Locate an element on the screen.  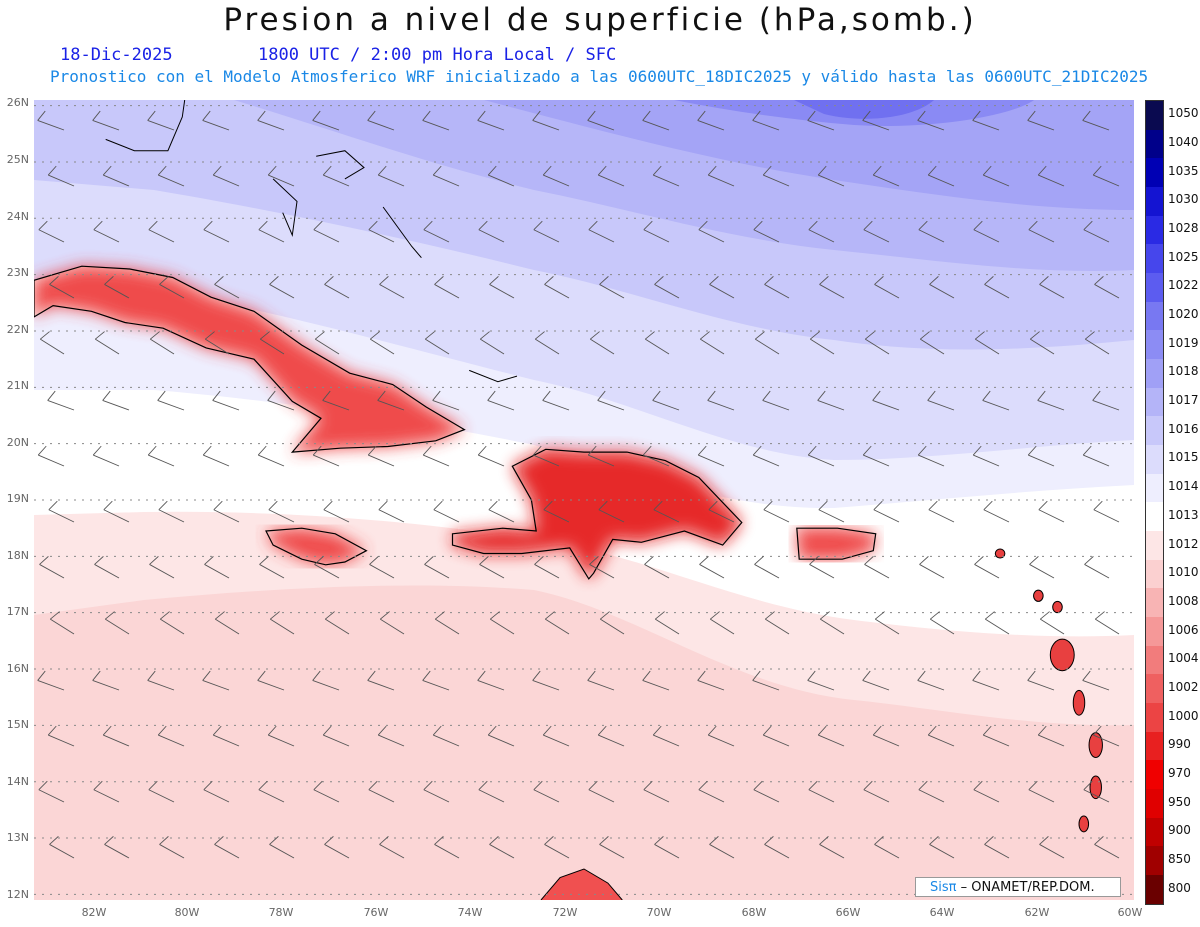
colorbar-label-1019: 1019 is located at coordinates (1183, 342).